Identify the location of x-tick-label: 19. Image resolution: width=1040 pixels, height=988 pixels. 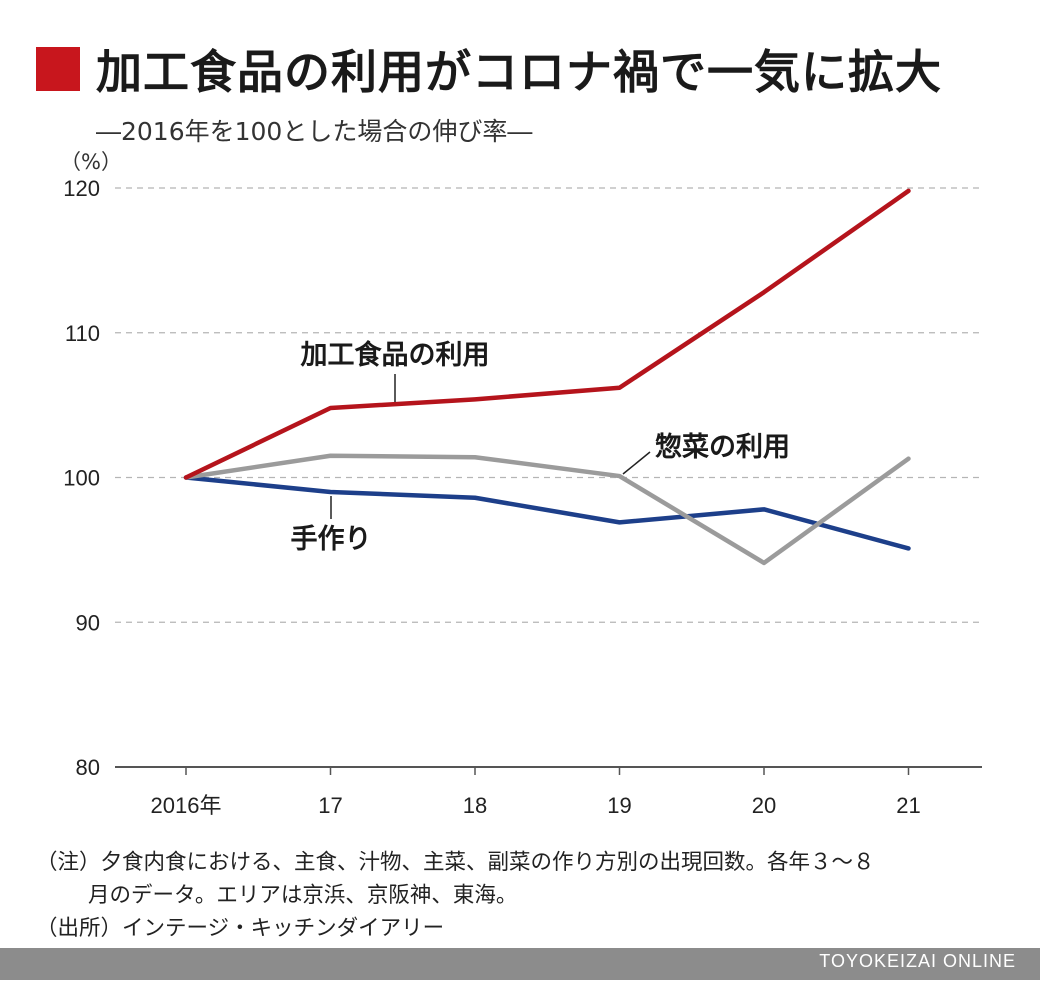
(619, 805).